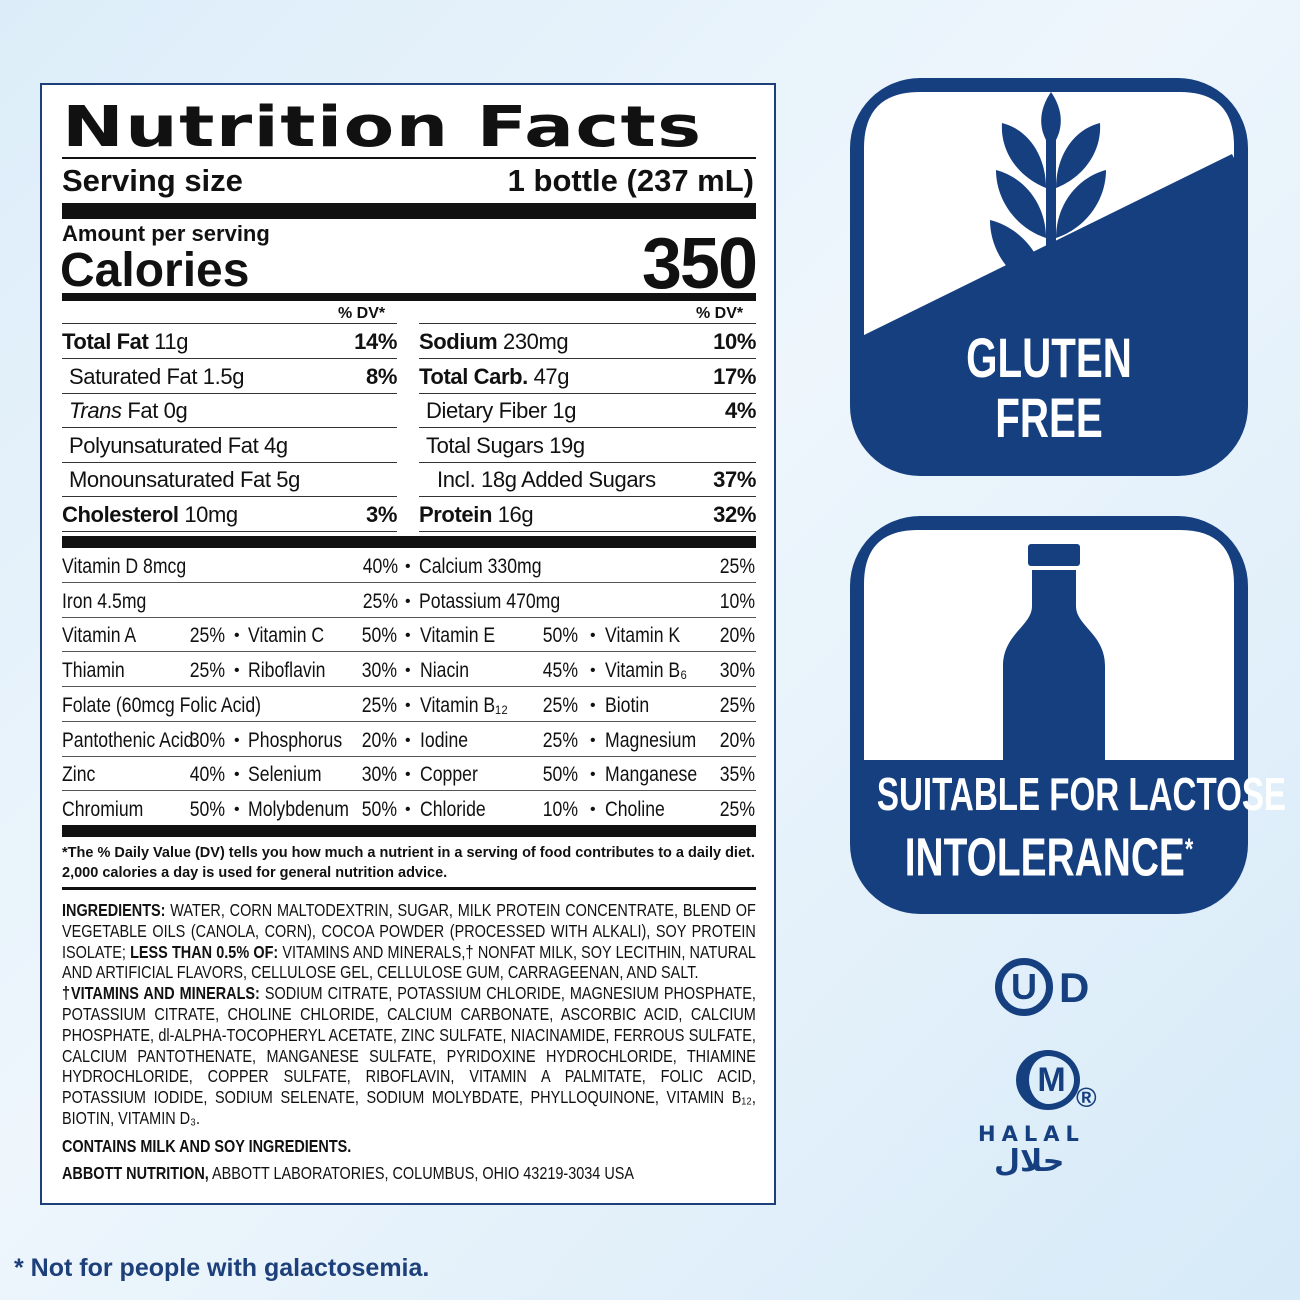 This screenshot has width=1300, height=1300. Describe the element at coordinates (104, 601) in the screenshot. I see `vitamin-name-text: Iron 4.5mg` at that location.